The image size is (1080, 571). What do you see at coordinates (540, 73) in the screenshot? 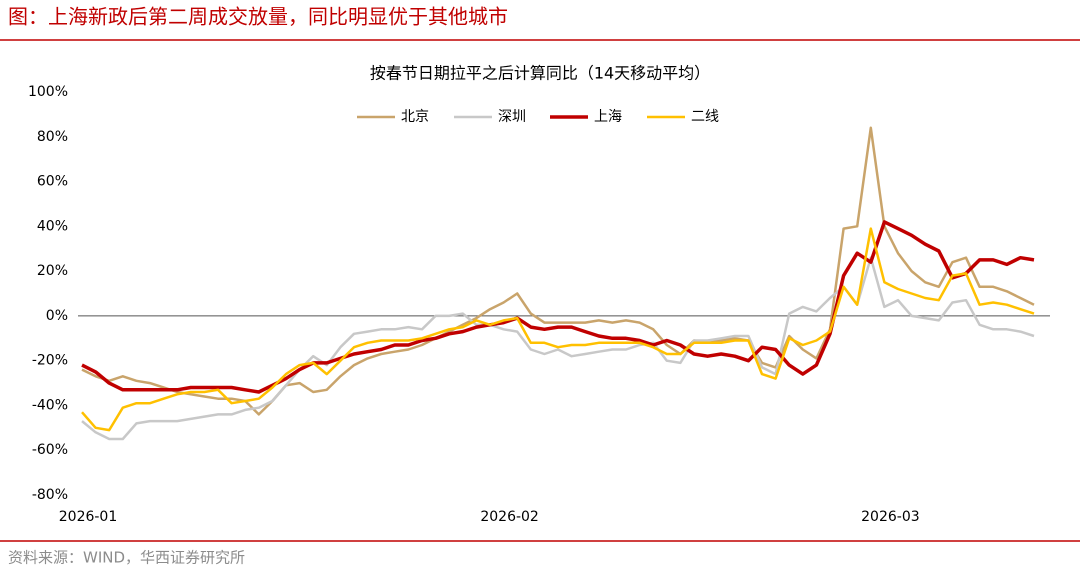
I see `chart-title: 按春节日期拉平之后计算同比（14天移动平均）` at bounding box center [540, 73].